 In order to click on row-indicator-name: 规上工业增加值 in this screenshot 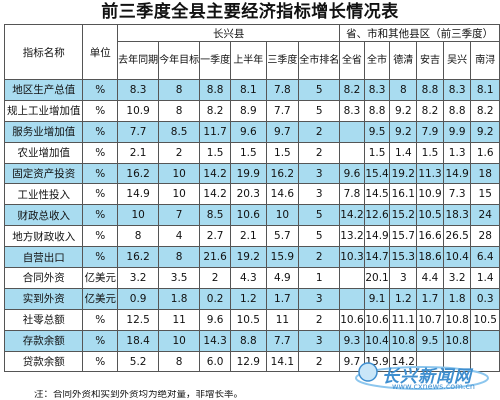, I will do `click(43, 110)`.